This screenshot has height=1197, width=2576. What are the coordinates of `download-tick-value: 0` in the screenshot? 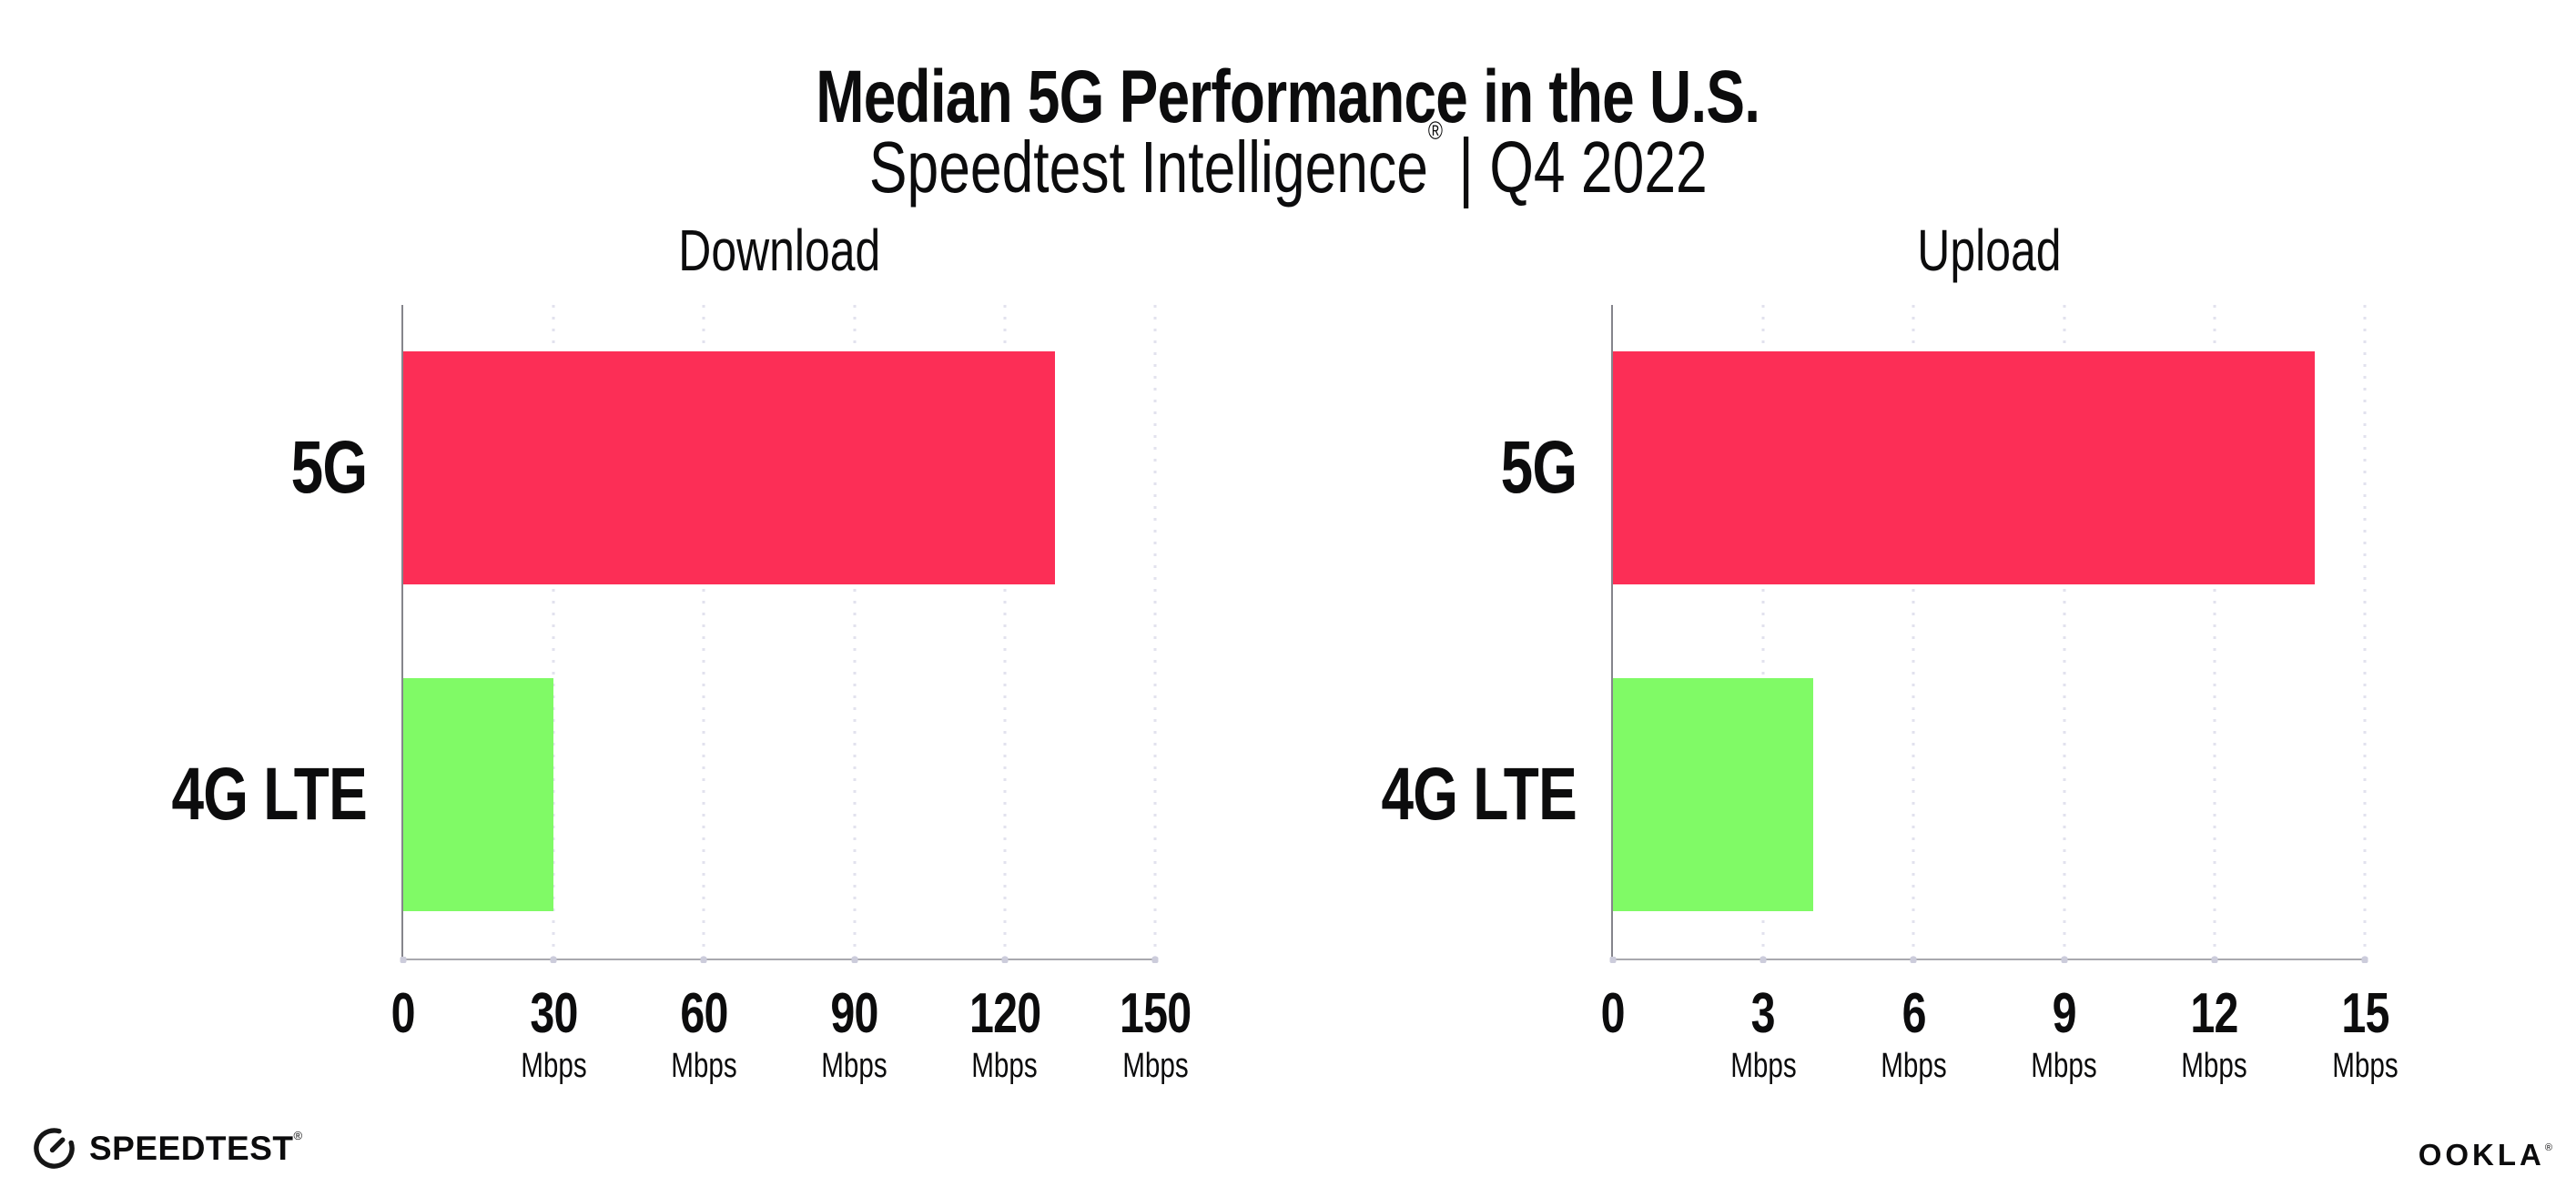 It's located at (403, 1014).